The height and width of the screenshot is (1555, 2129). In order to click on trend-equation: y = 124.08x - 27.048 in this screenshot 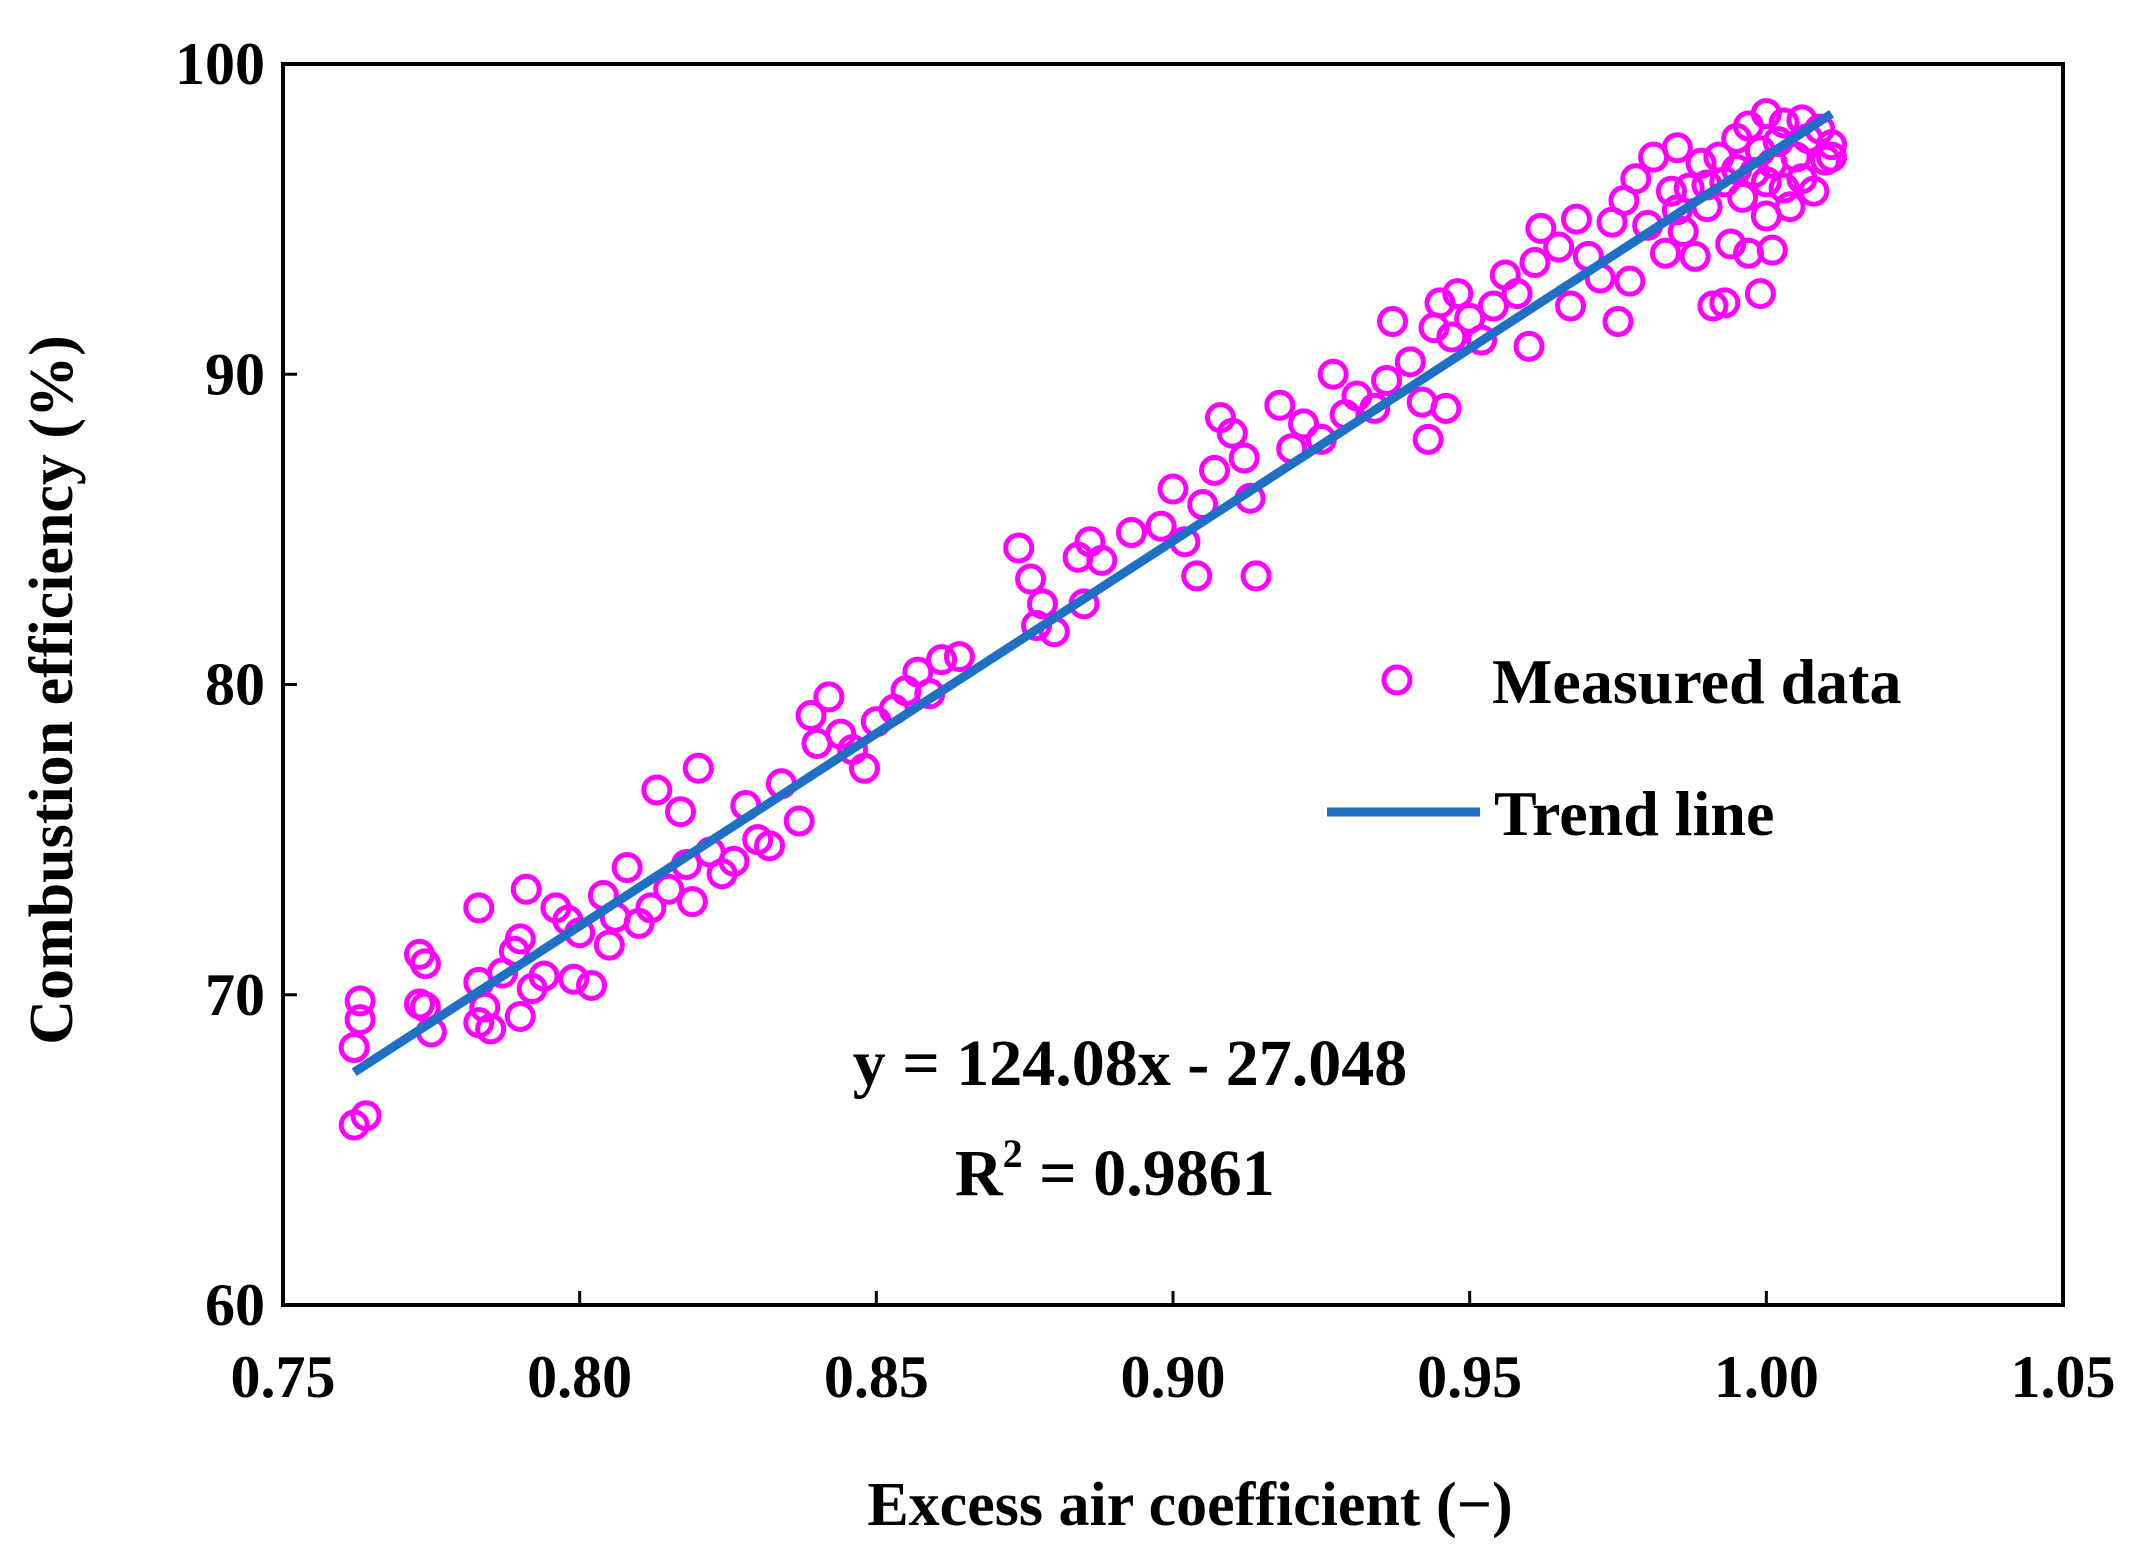, I will do `click(1130, 1063)`.